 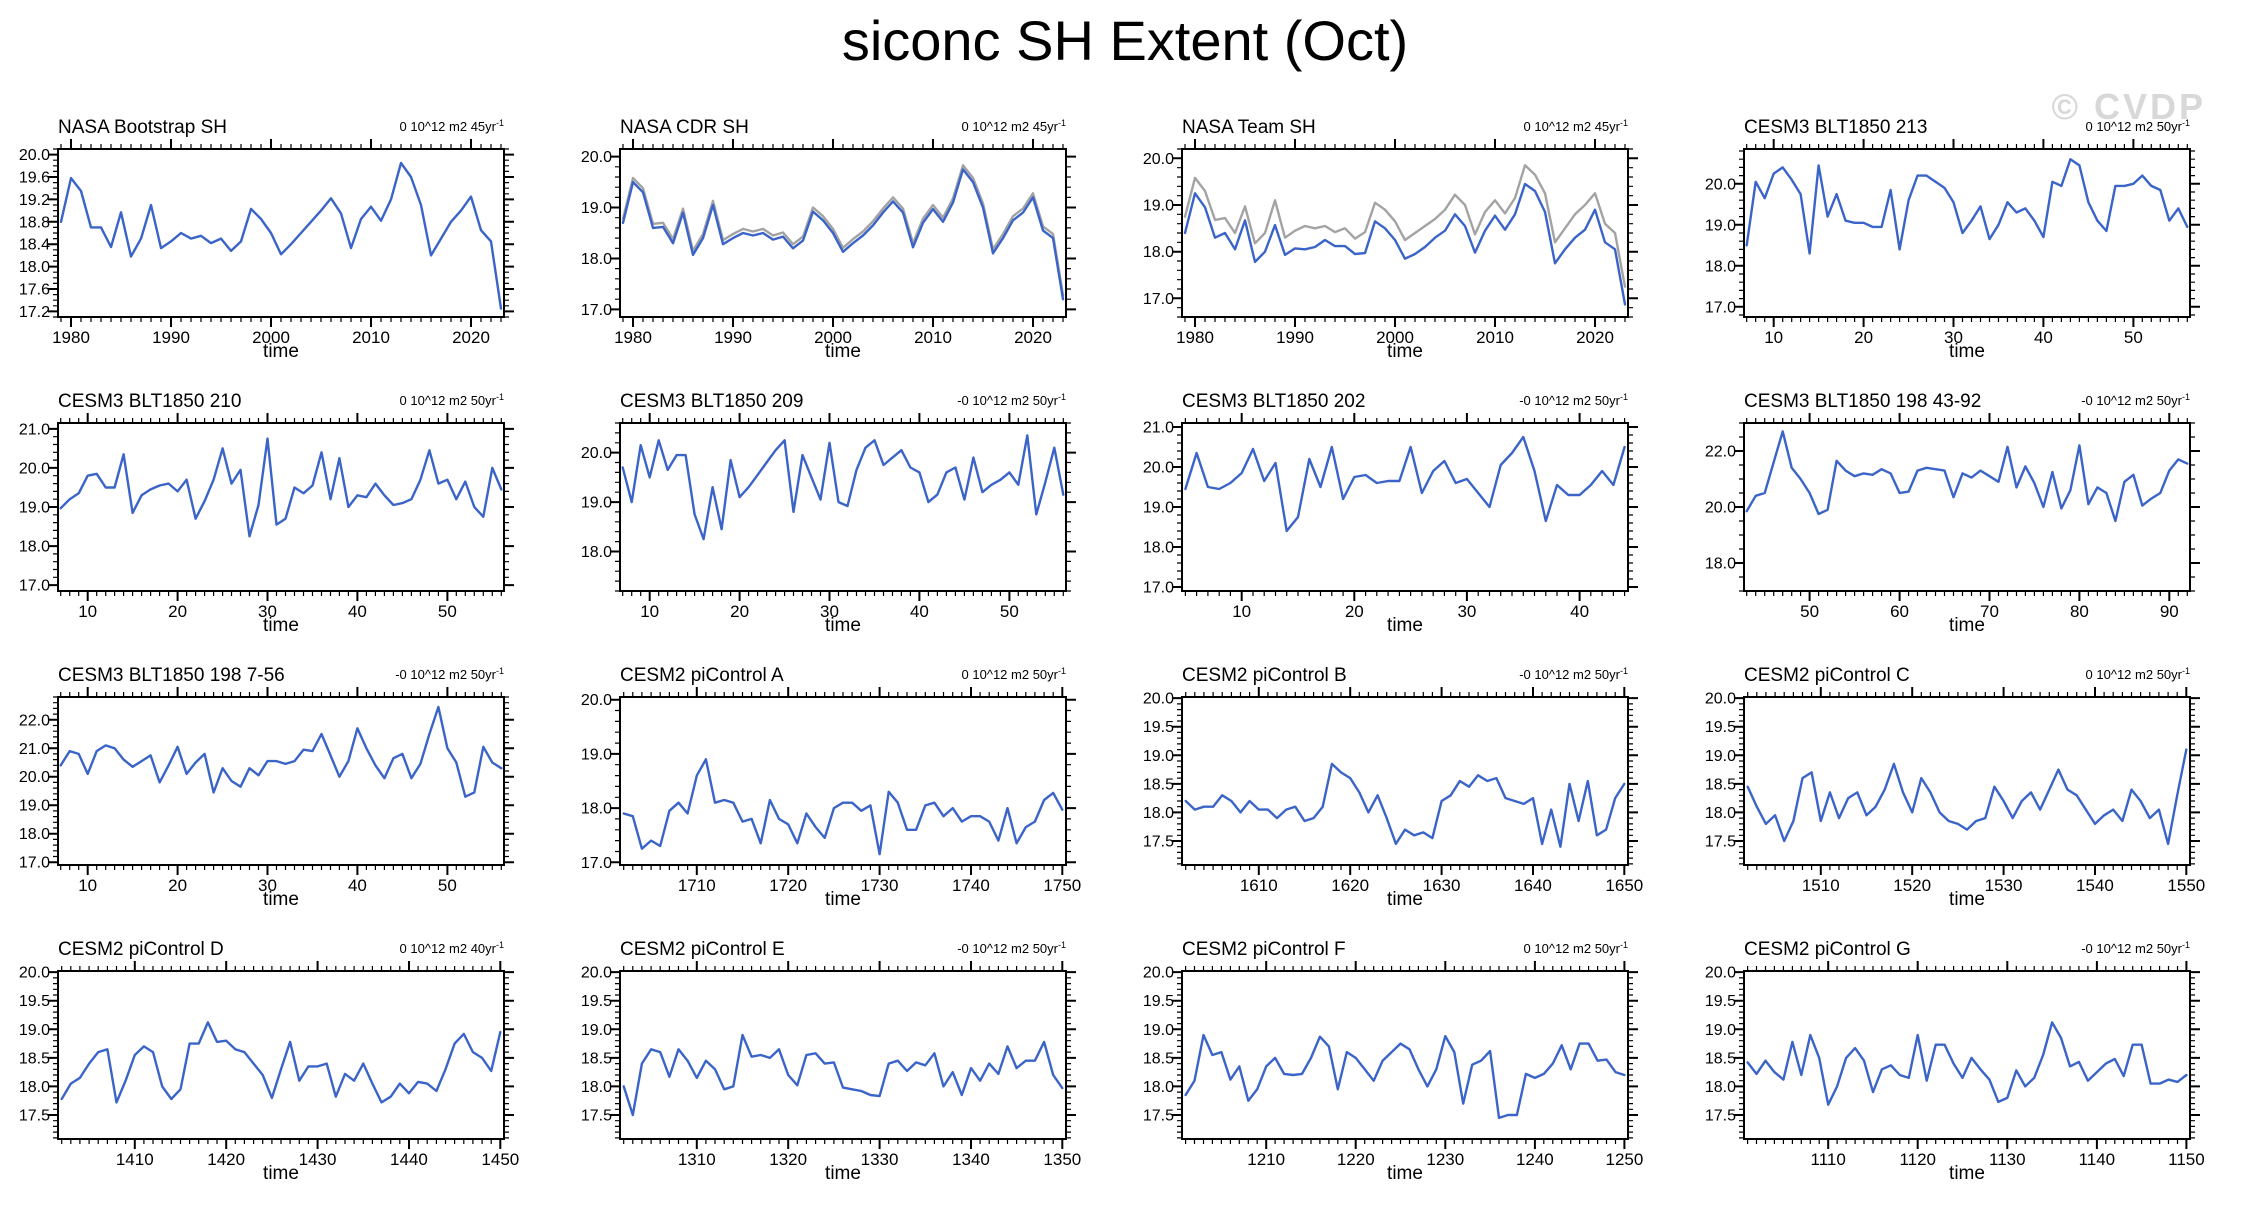 What do you see at coordinates (1625, 1159) in the screenshot?
I see `x-tick-label: 1250` at bounding box center [1625, 1159].